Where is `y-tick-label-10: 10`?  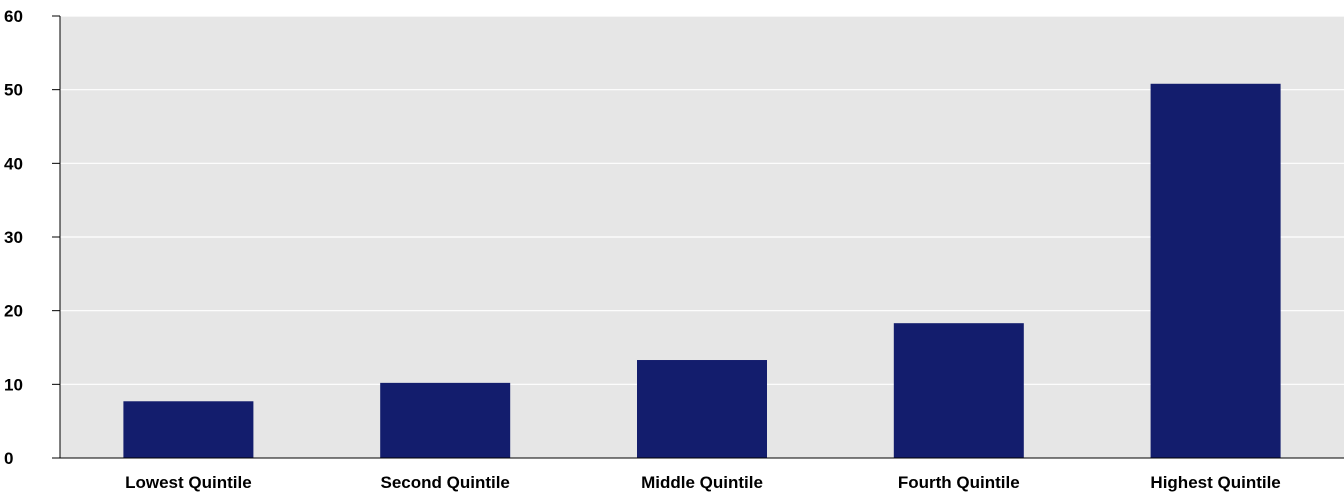 y-tick-label-10: 10 is located at coordinates (13, 384).